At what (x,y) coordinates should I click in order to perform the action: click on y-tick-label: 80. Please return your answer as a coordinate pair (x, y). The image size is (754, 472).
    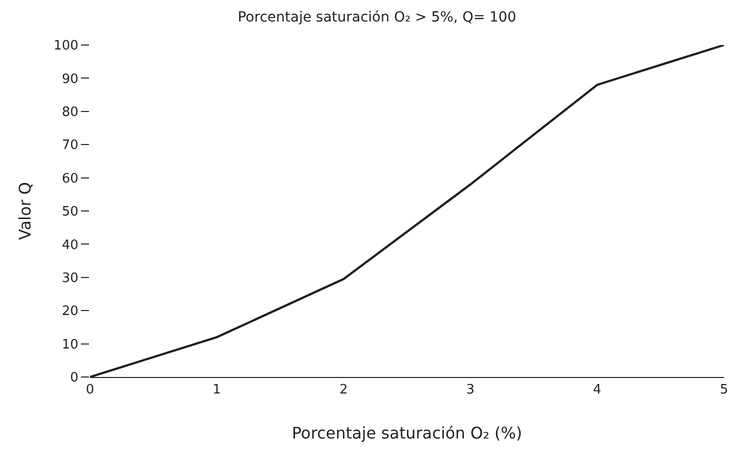
    Looking at the image, I should click on (70, 112).